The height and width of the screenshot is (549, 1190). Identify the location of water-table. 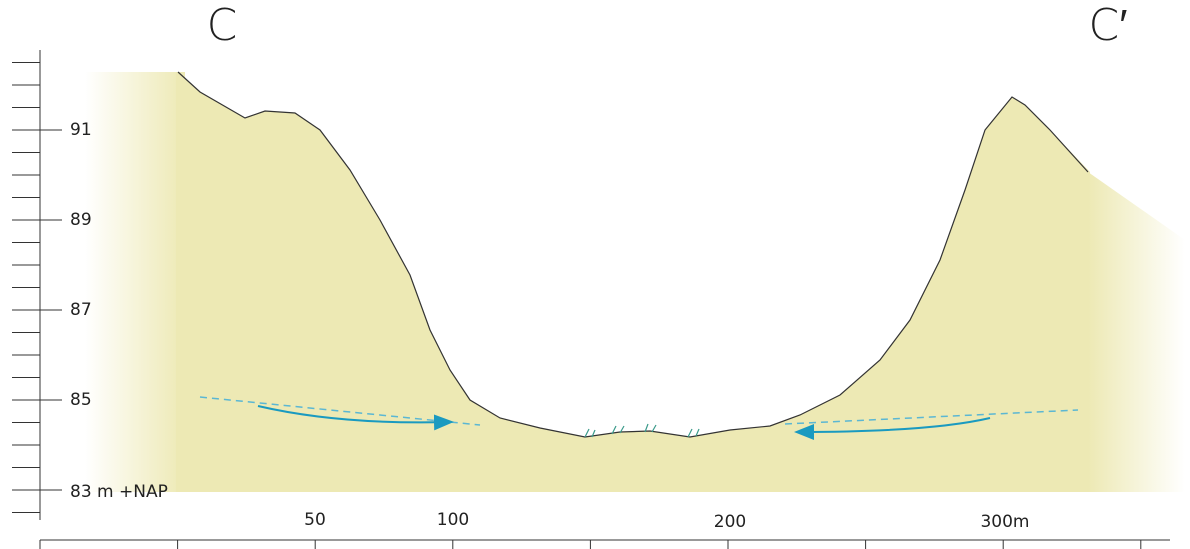
(639, 411).